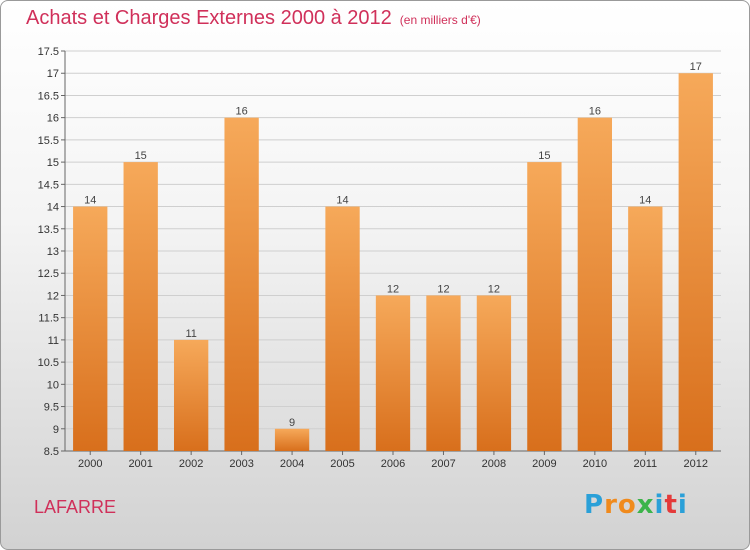 The image size is (750, 550). What do you see at coordinates (611, 505) in the screenshot?
I see `logo-letter: r` at bounding box center [611, 505].